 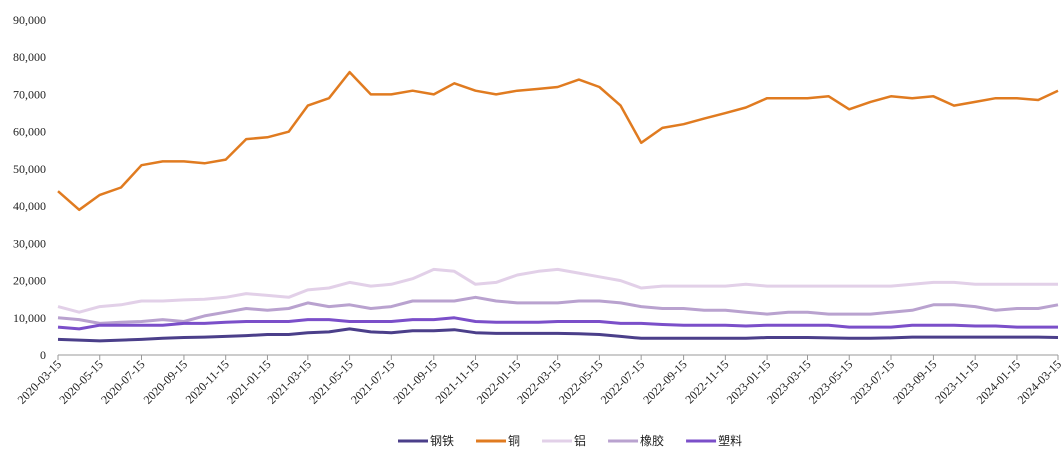 What do you see at coordinates (664, 381) in the screenshot?
I see `x-tick-label: 2022-09-15` at bounding box center [664, 381].